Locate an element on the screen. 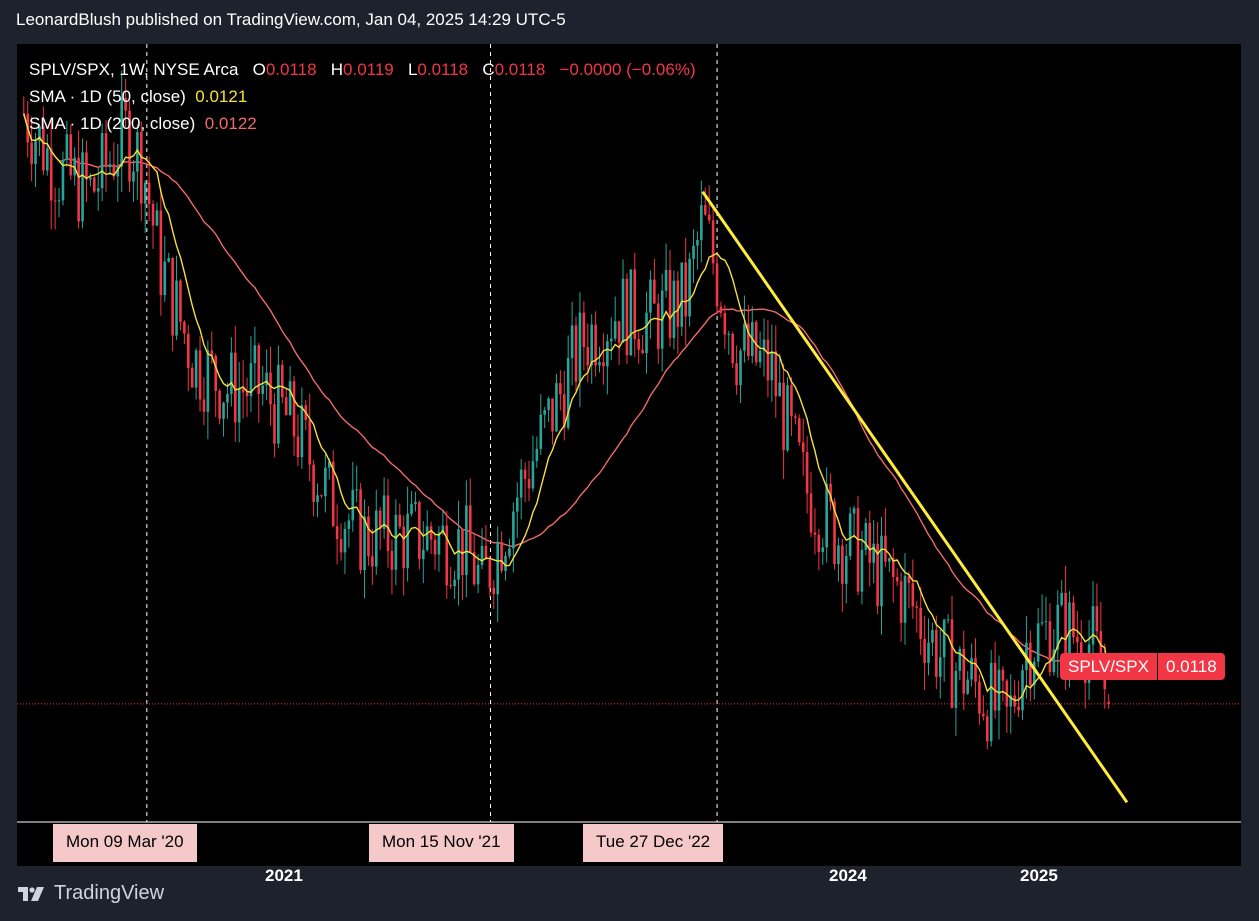 This screenshot has width=1259, height=921. legend-low-label: L is located at coordinates (412, 69).